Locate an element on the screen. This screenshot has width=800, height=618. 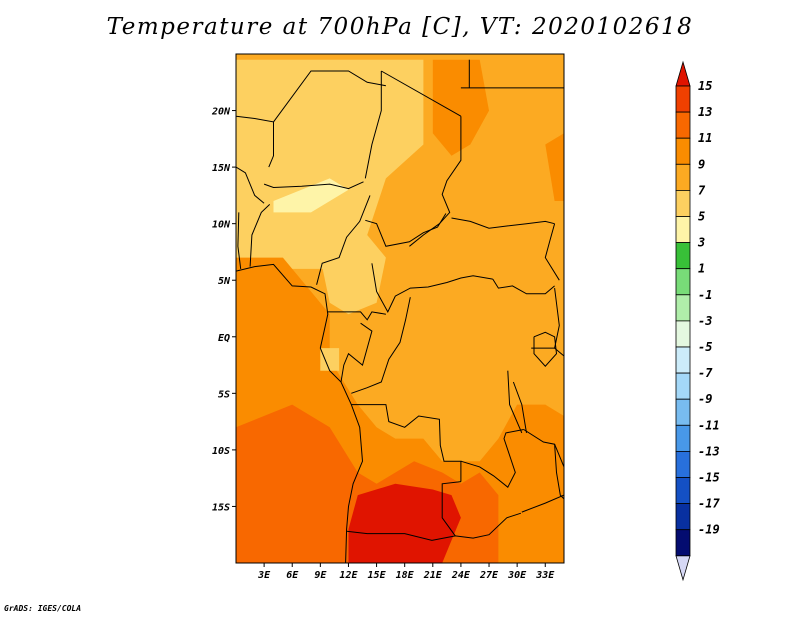
border-burkina-niger is located at coordinates (250, 185).